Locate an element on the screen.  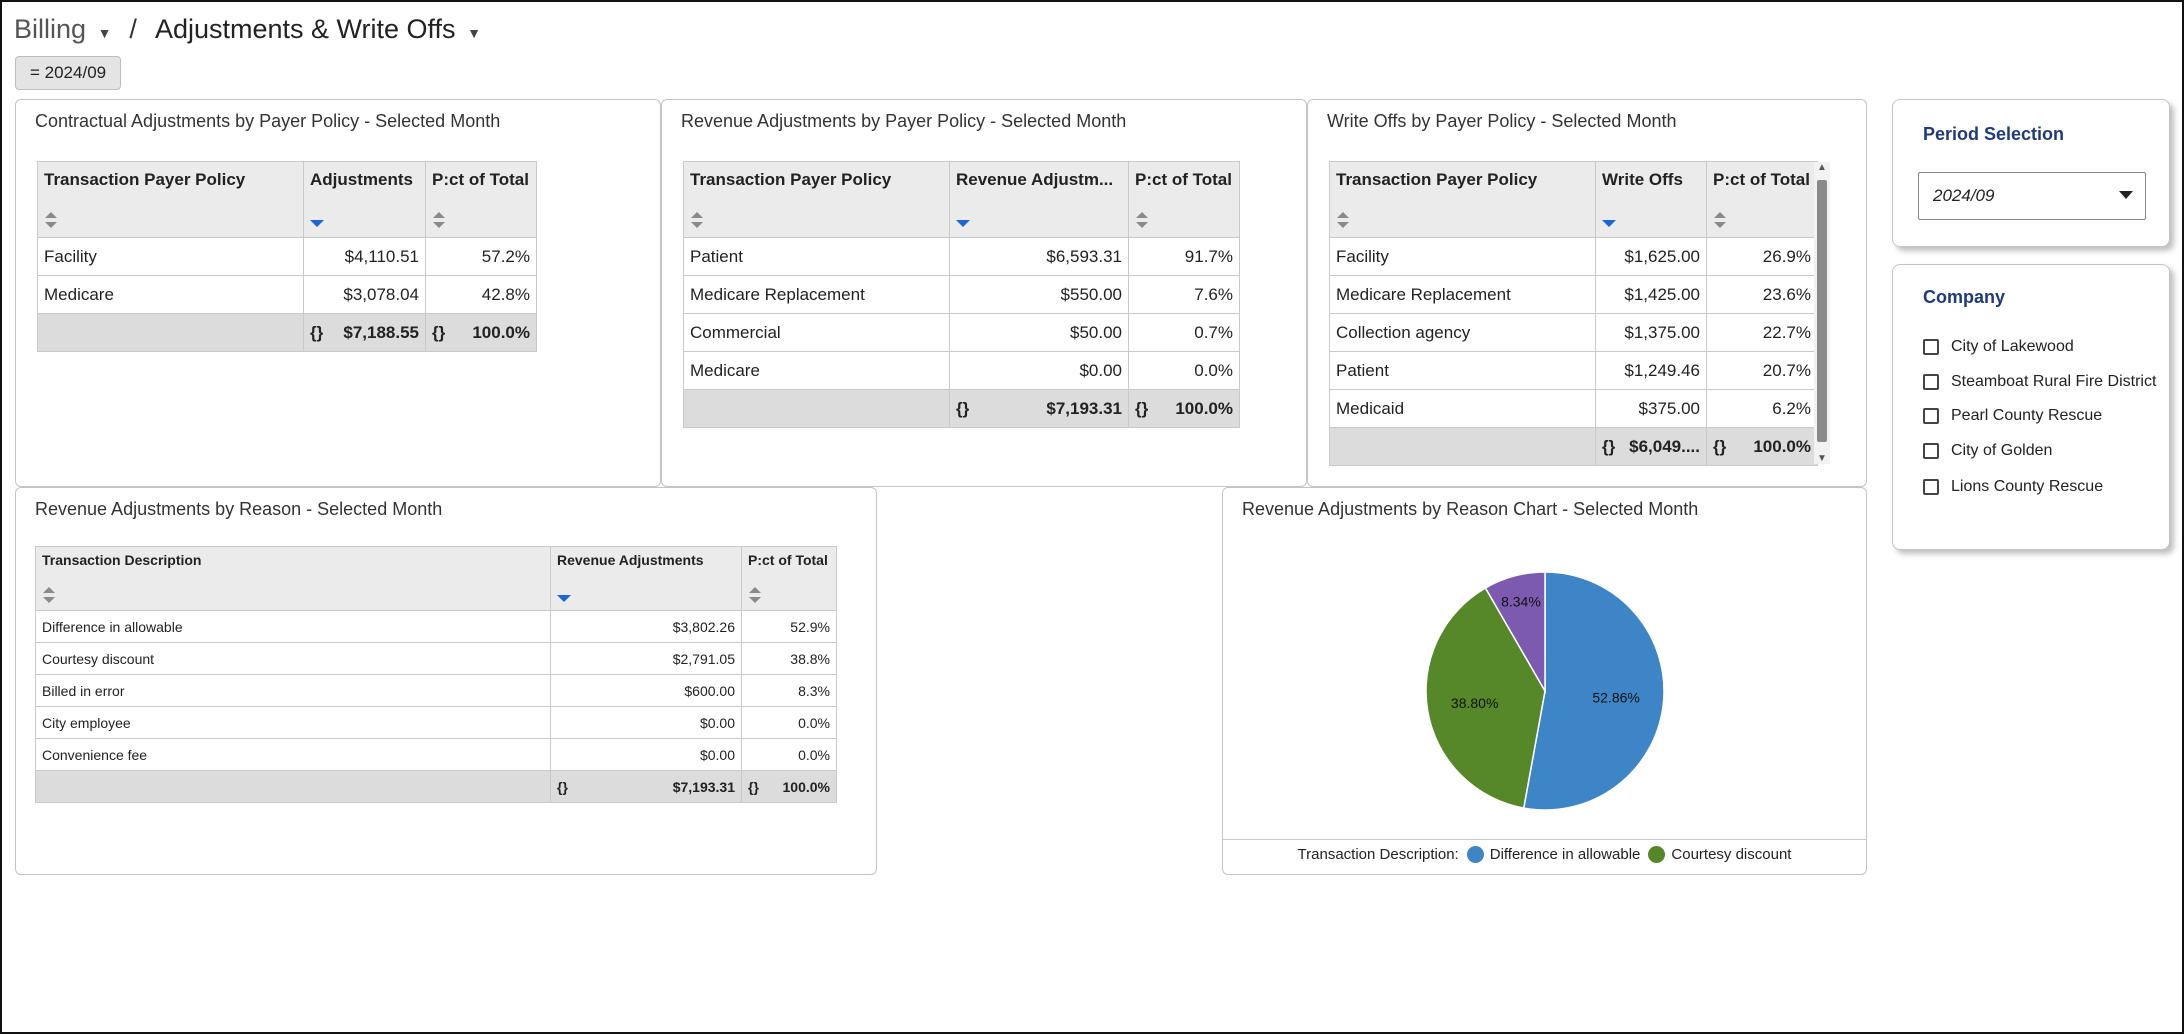
column-header: Revenue Adjustments is located at coordinates (646, 578).